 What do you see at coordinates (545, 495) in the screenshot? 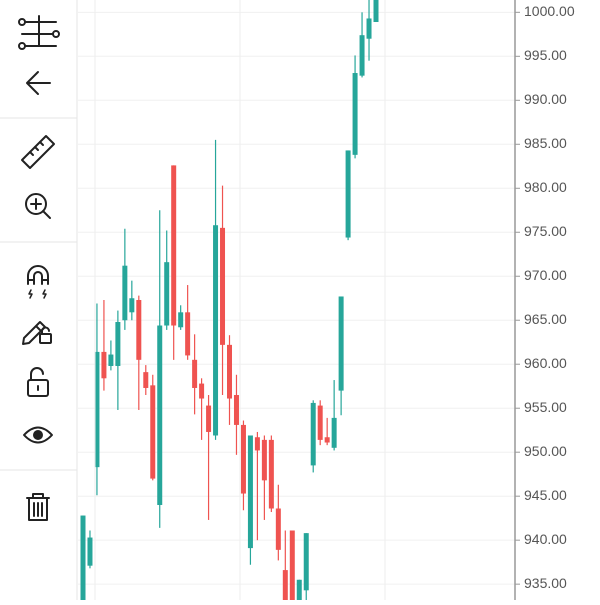
I see `y-tick-label: 945.00` at bounding box center [545, 495].